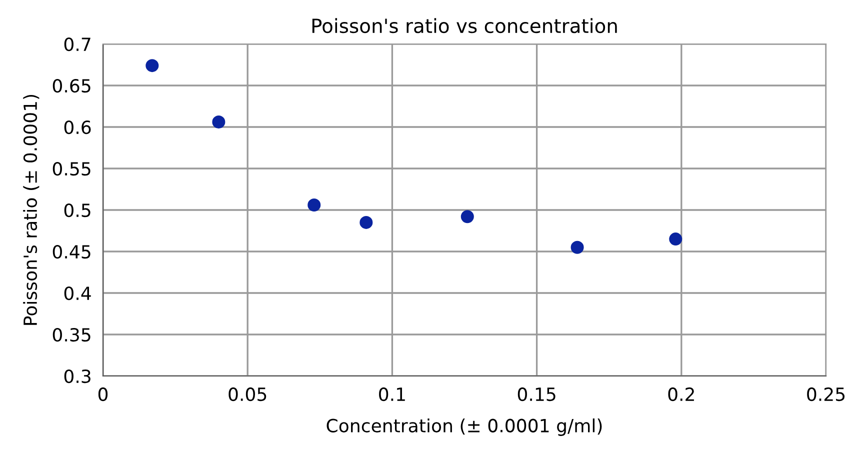 Image resolution: width=856 pixels, height=454 pixels. Describe the element at coordinates (71, 169) in the screenshot. I see `y-tick-label: 0.55` at that location.